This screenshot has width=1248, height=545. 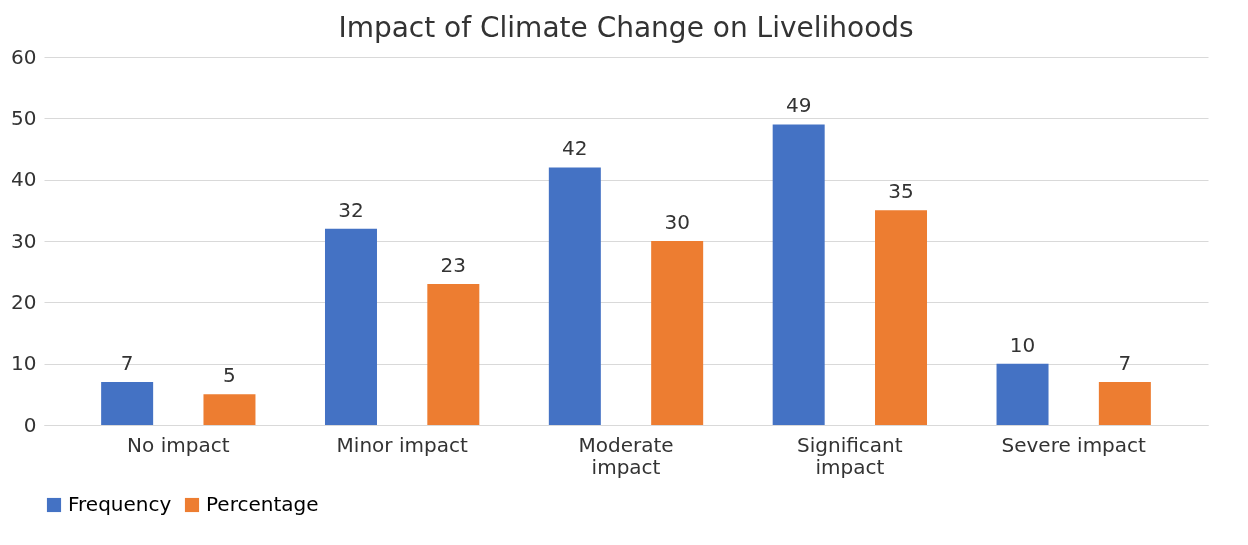 I want to click on y-tick-label: 50, so click(x=24, y=117).